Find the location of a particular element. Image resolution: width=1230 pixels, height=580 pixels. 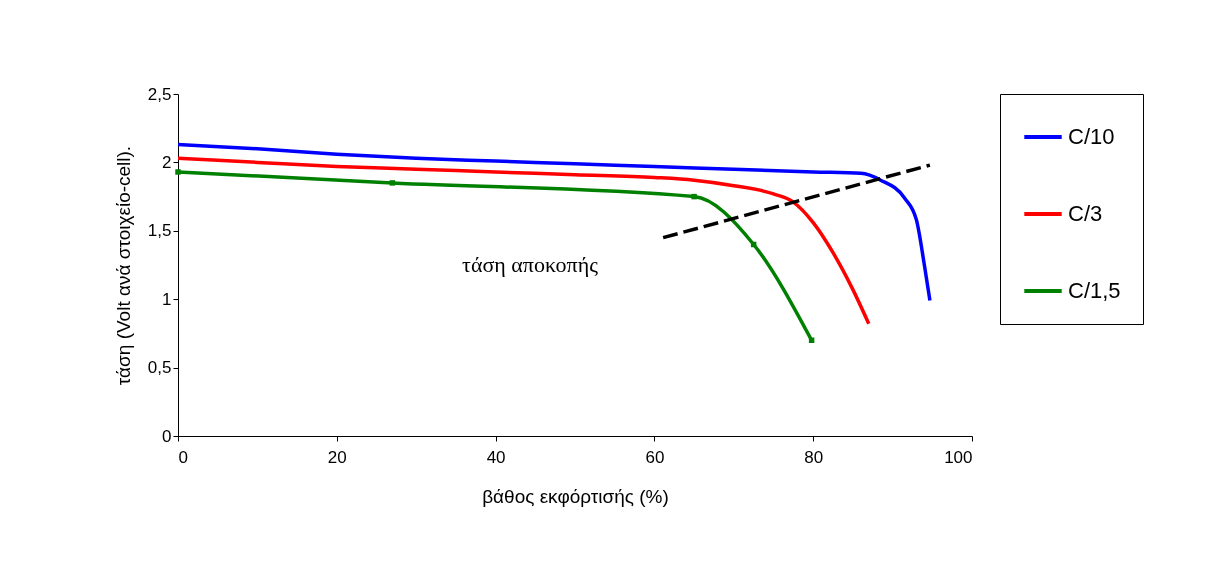

x-tick-label: 100 is located at coordinates (958, 457).